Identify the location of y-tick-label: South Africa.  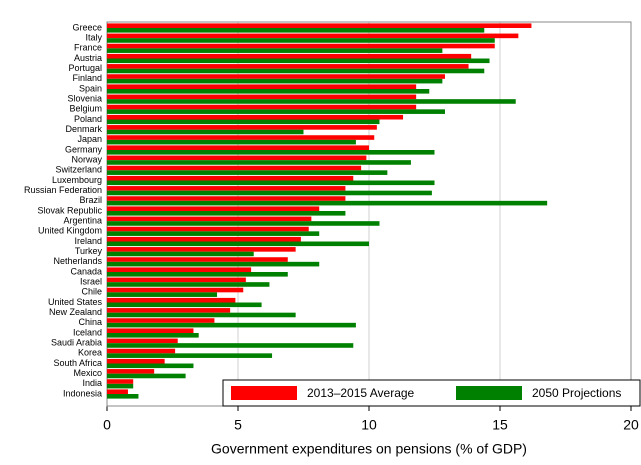
(77, 363).